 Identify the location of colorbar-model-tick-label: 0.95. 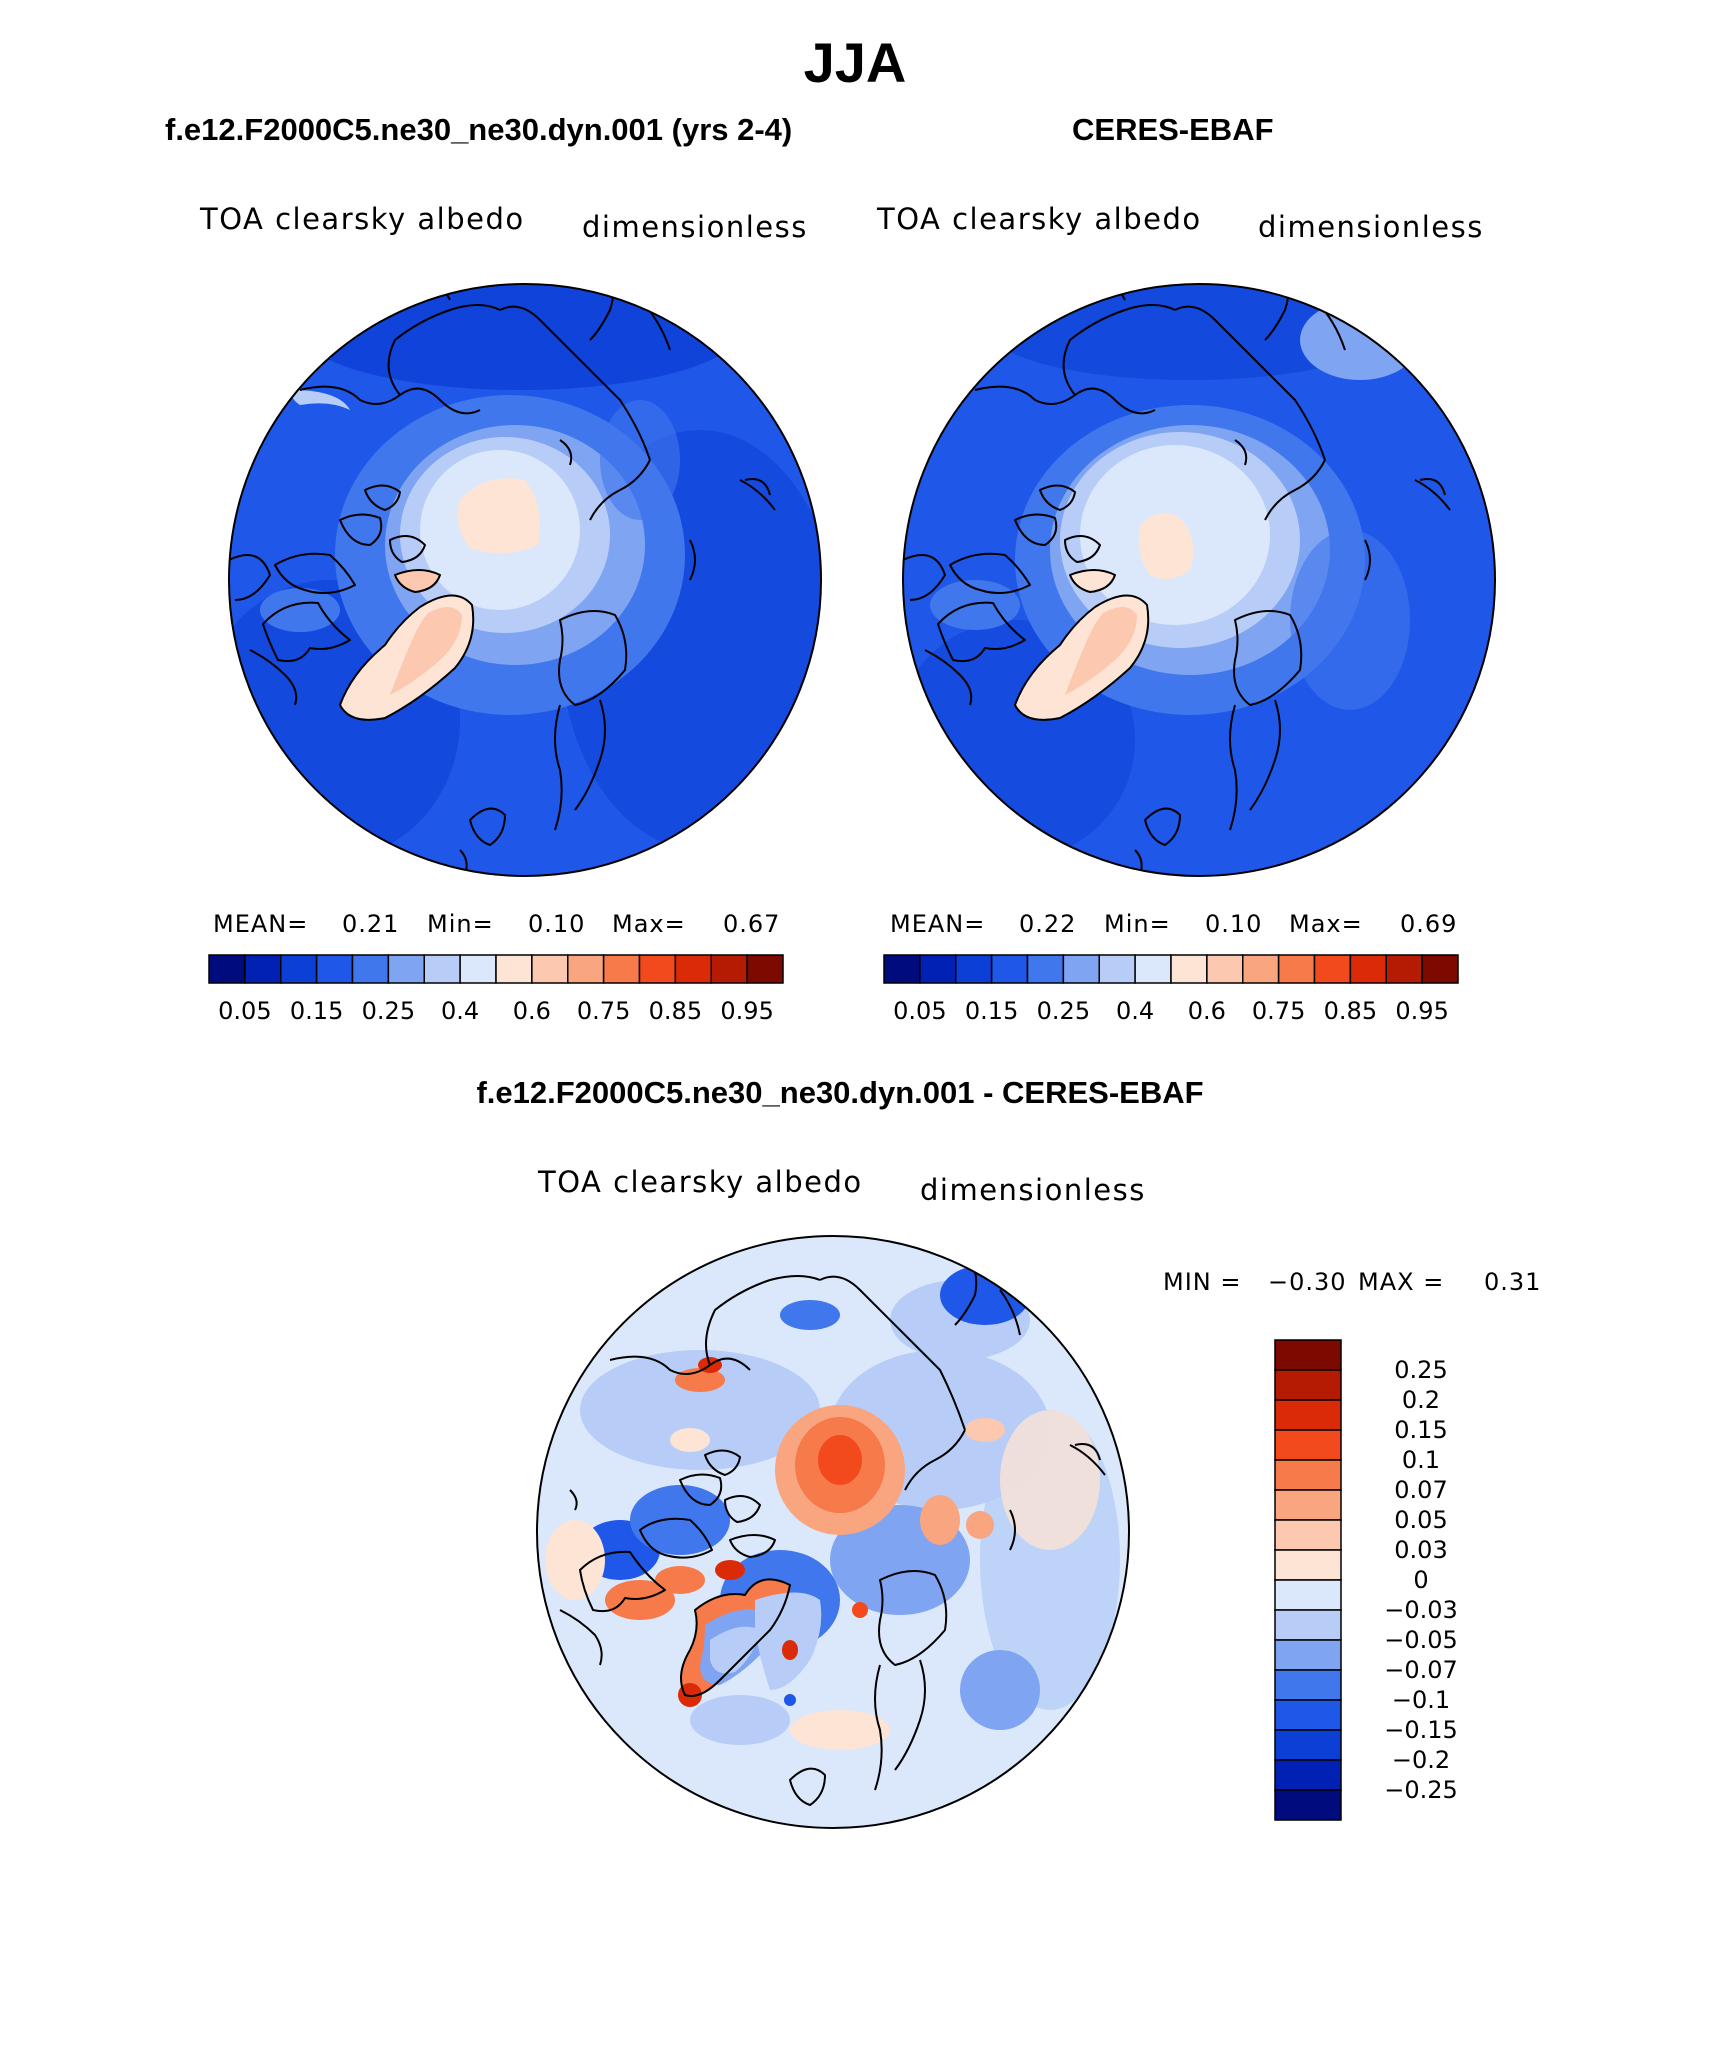
(746, 1011).